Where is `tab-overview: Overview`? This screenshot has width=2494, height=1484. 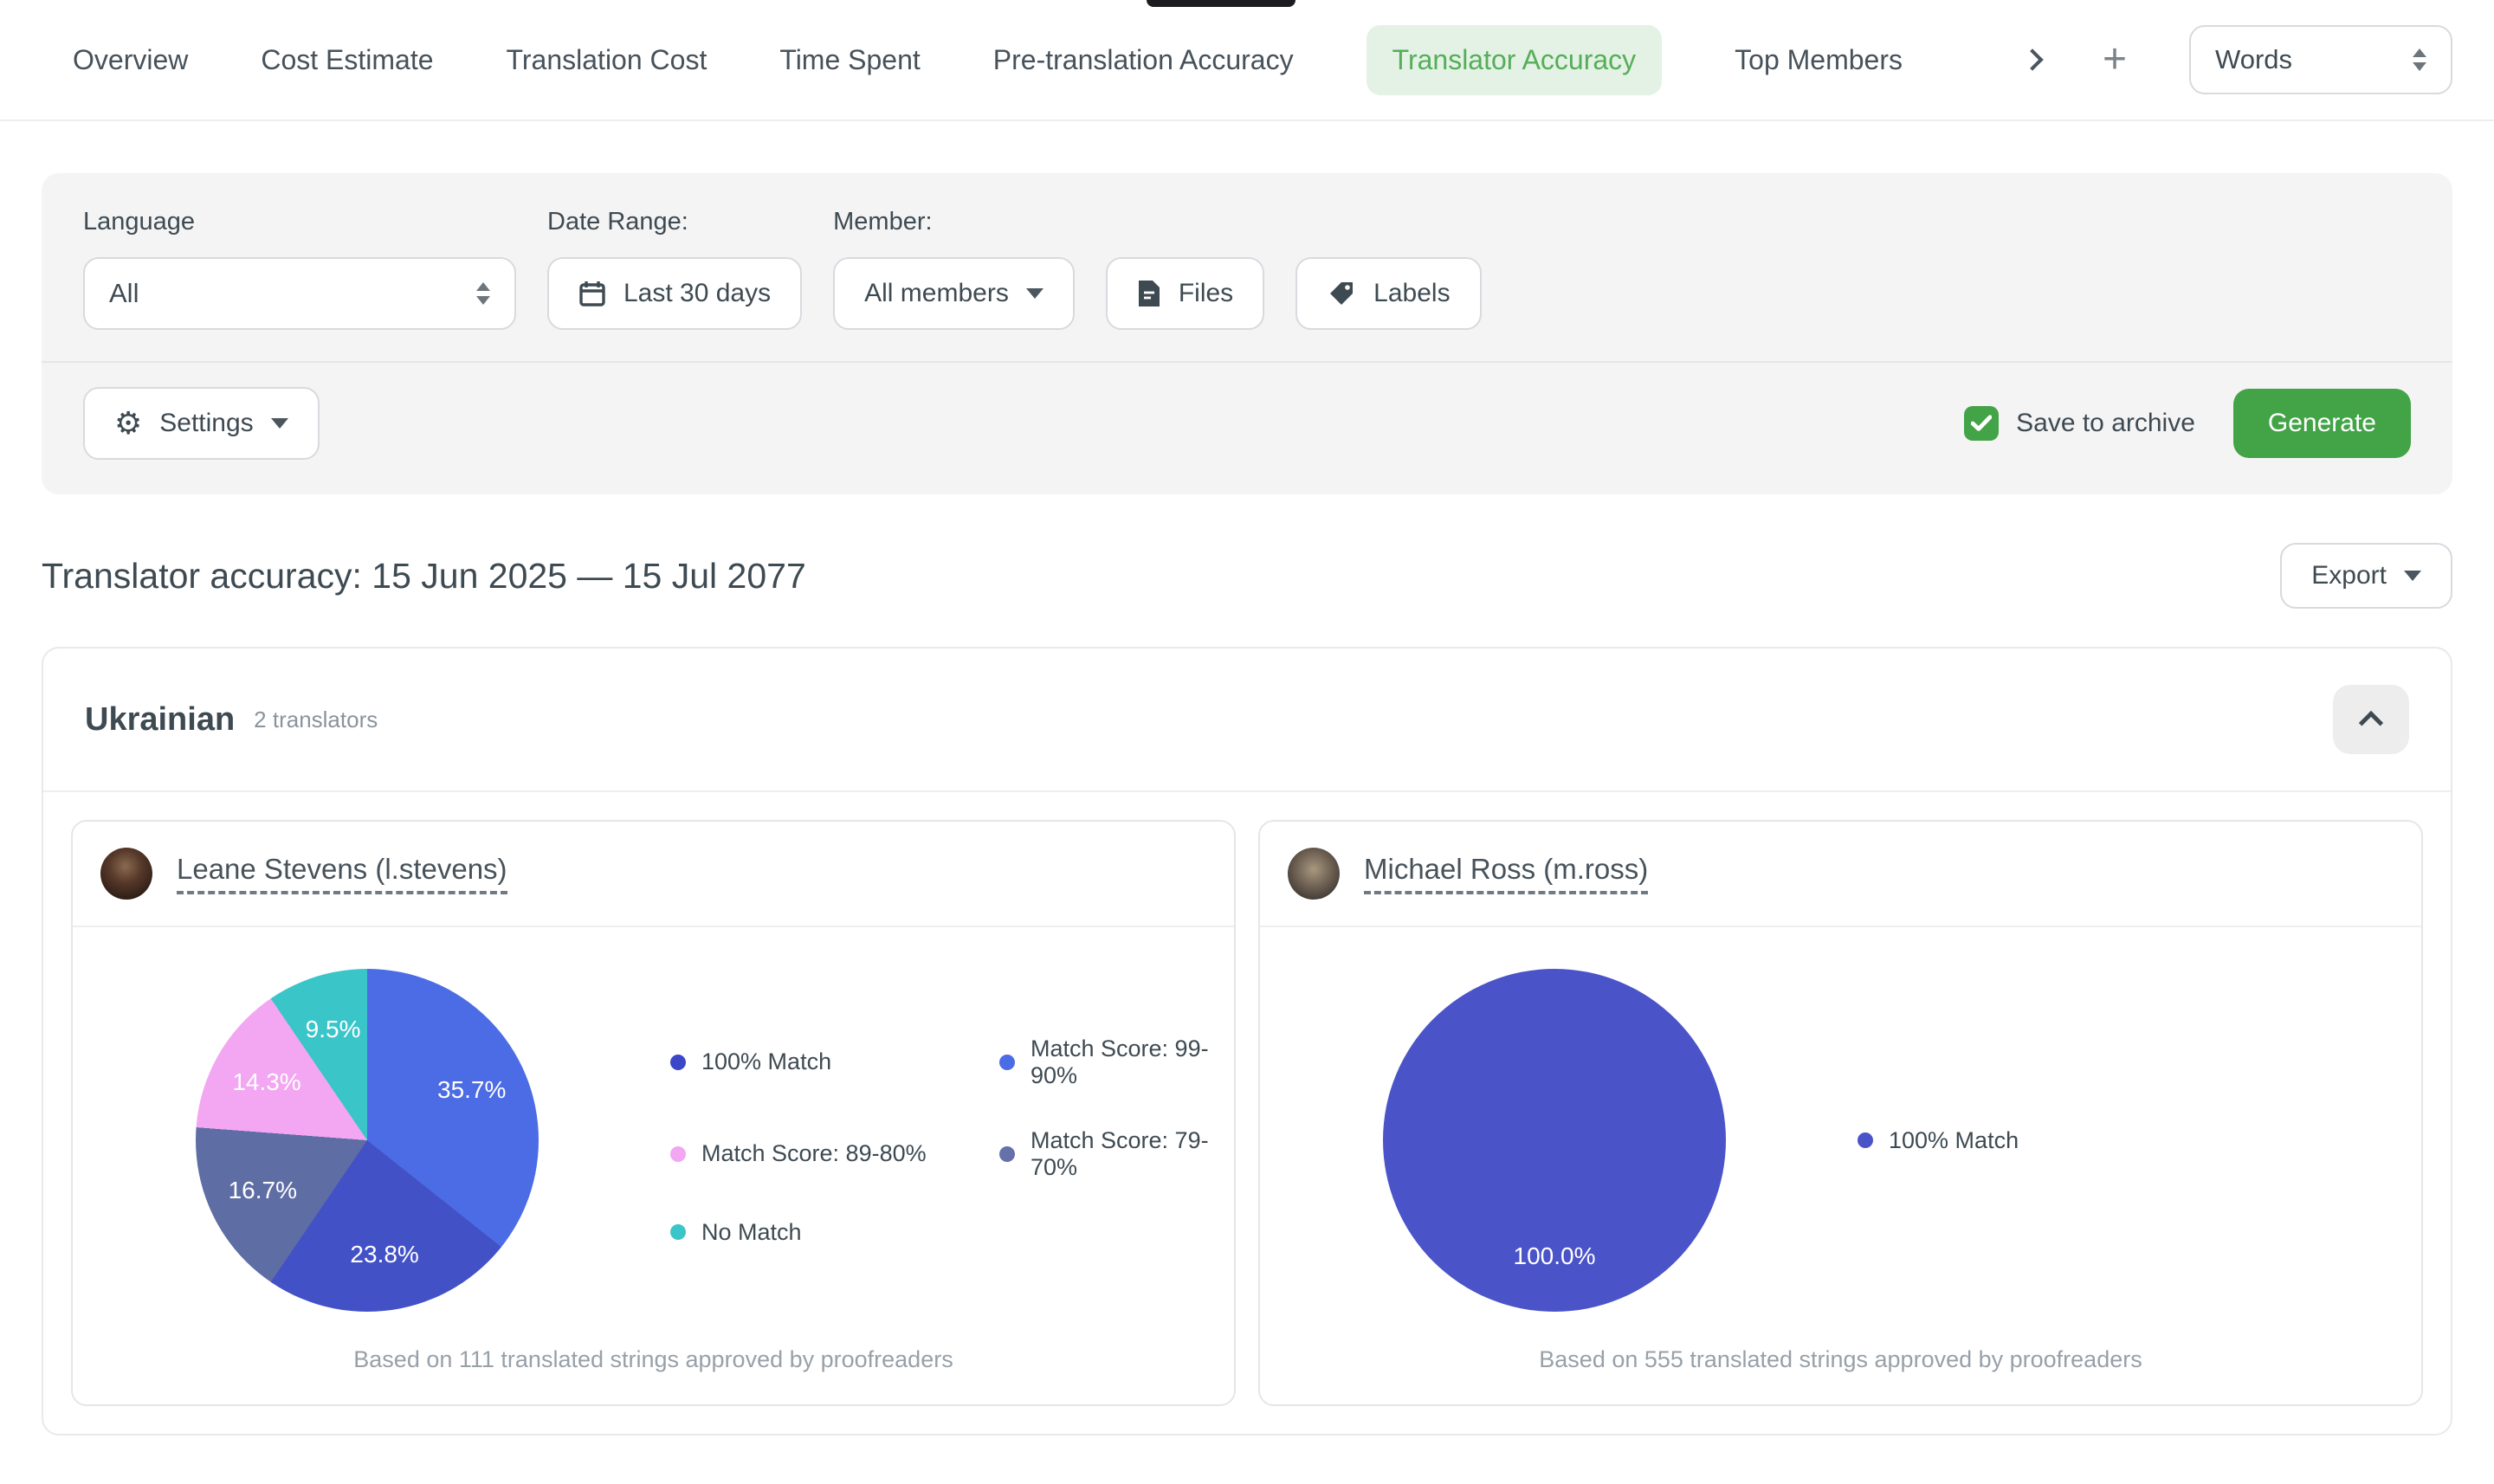
tab-overview: Overview is located at coordinates (131, 59).